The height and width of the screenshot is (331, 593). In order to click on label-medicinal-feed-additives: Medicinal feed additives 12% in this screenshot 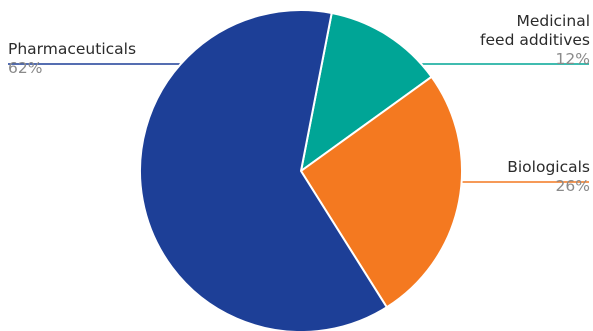, I will do `click(535, 40)`.